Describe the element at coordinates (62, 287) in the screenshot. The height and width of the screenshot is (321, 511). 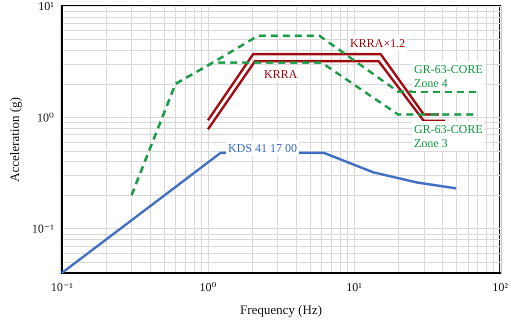
I see `x-tick-label: 10⁻¹` at that location.